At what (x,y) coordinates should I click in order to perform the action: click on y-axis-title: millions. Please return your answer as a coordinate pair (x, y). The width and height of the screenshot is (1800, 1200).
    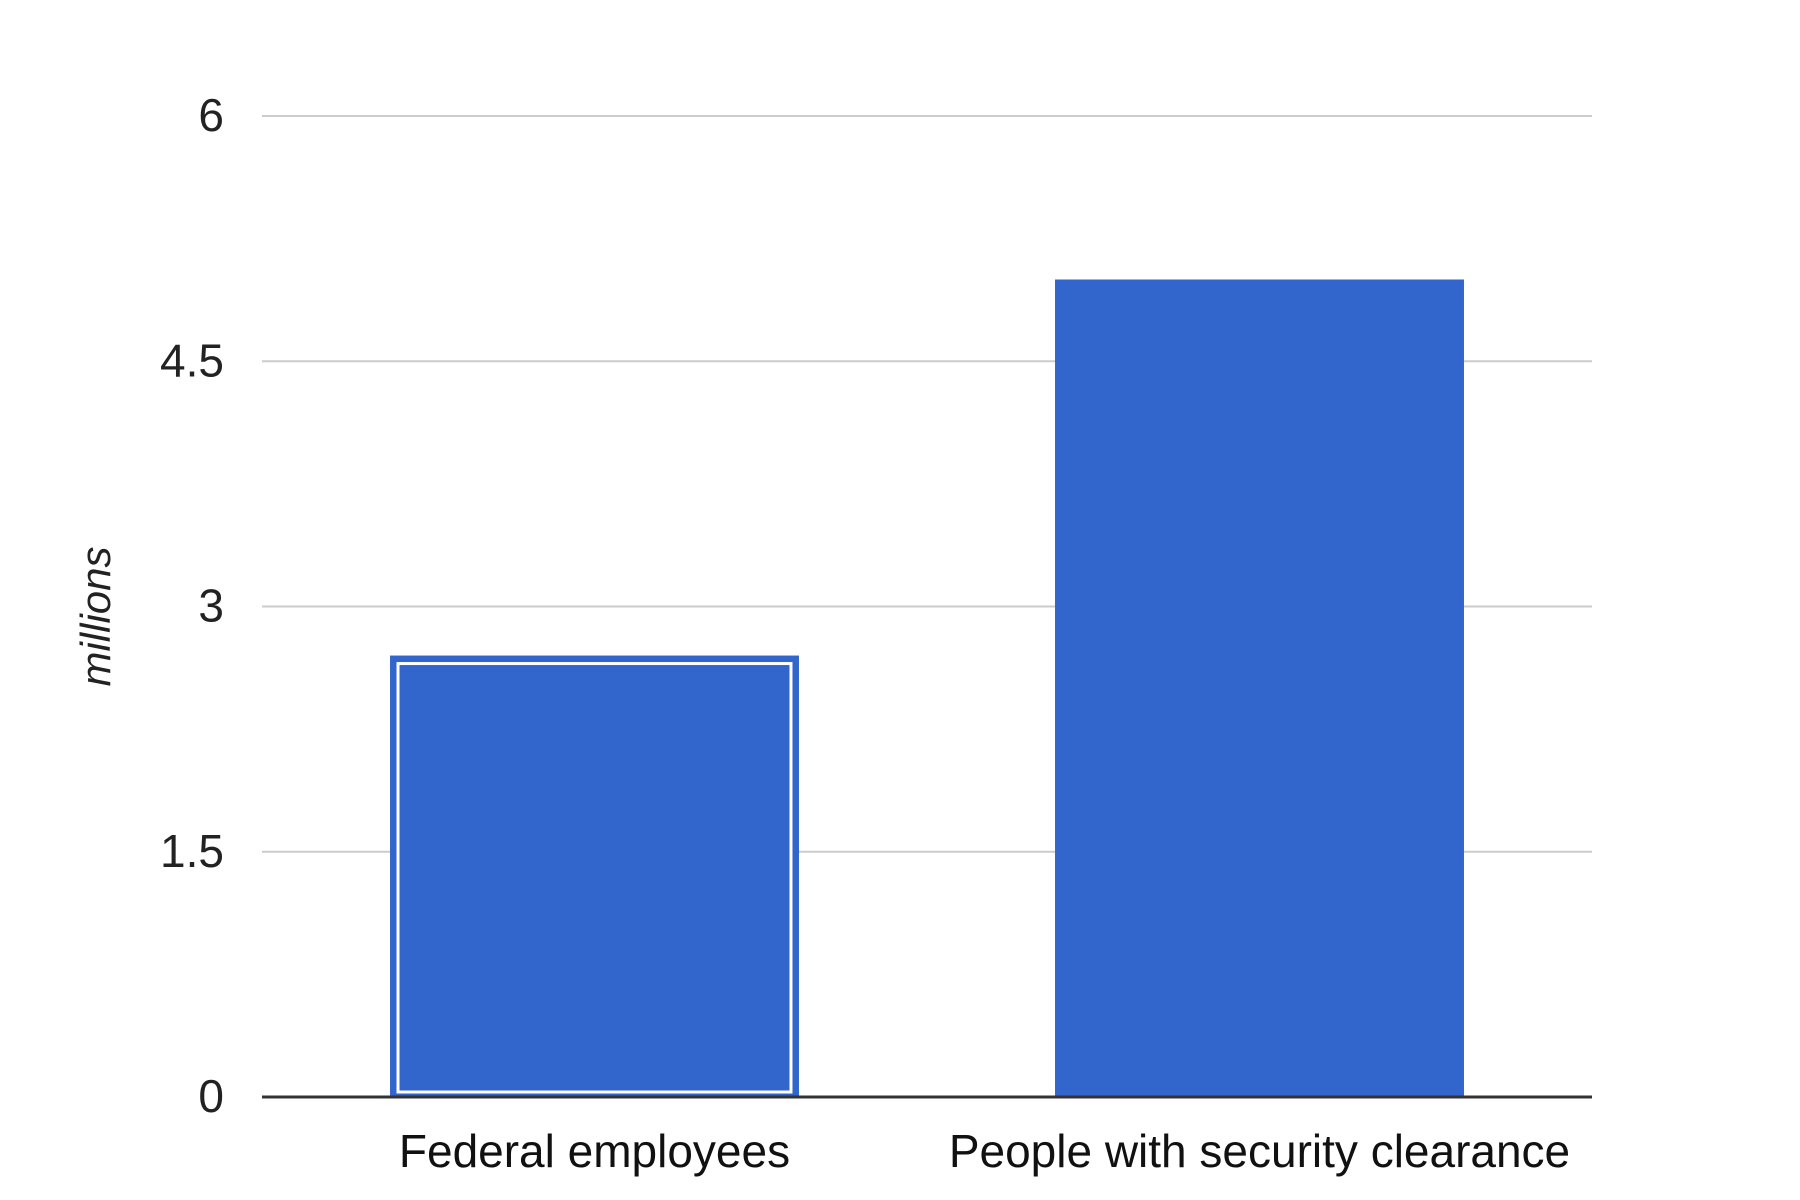
    Looking at the image, I should click on (95, 616).